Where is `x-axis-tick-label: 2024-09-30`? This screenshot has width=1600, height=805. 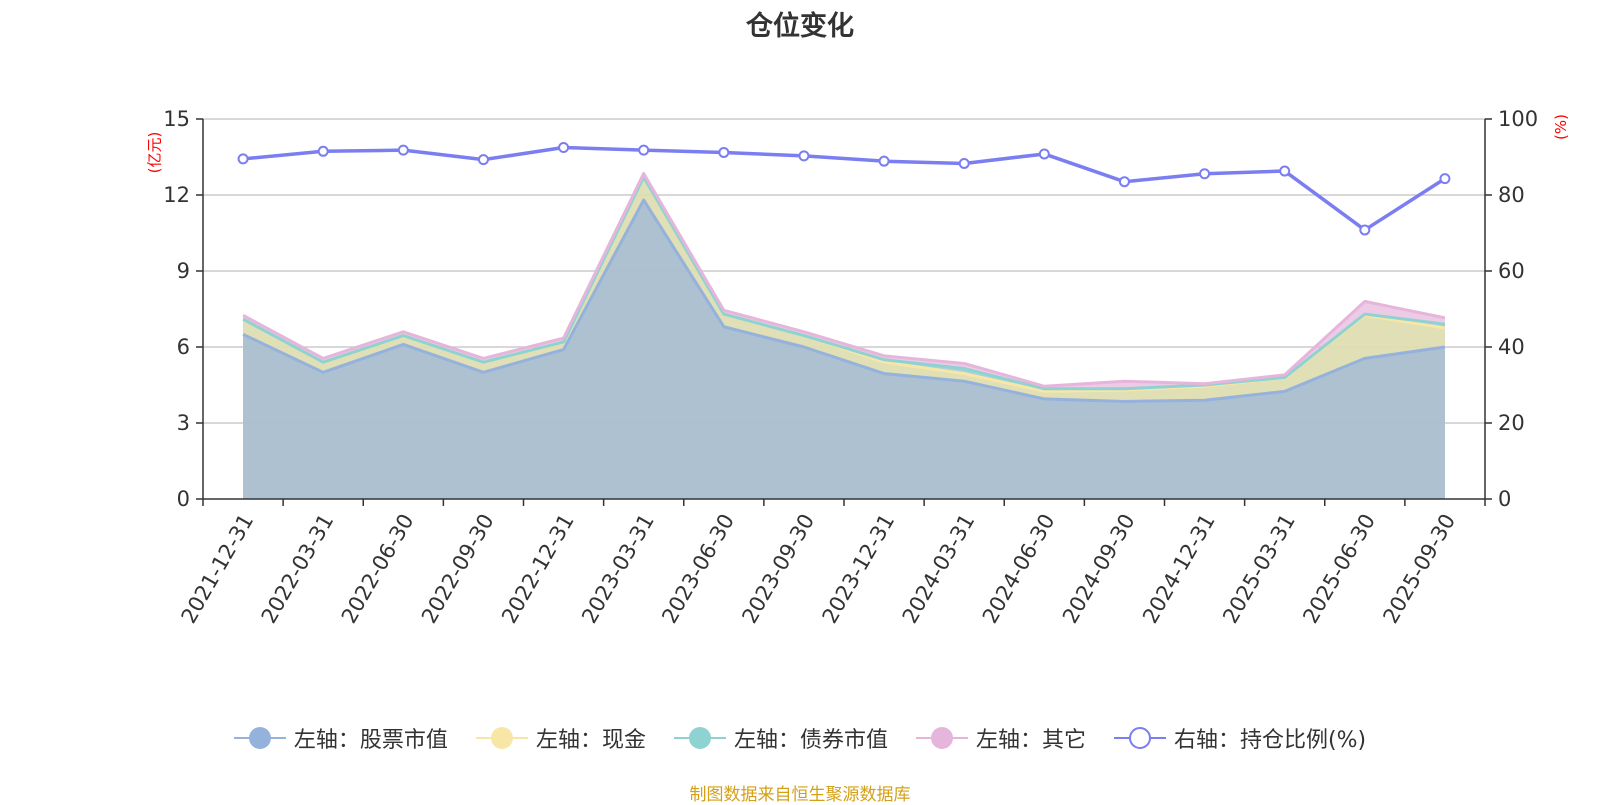
x-axis-tick-label: 2024-09-30 is located at coordinates (1099, 569).